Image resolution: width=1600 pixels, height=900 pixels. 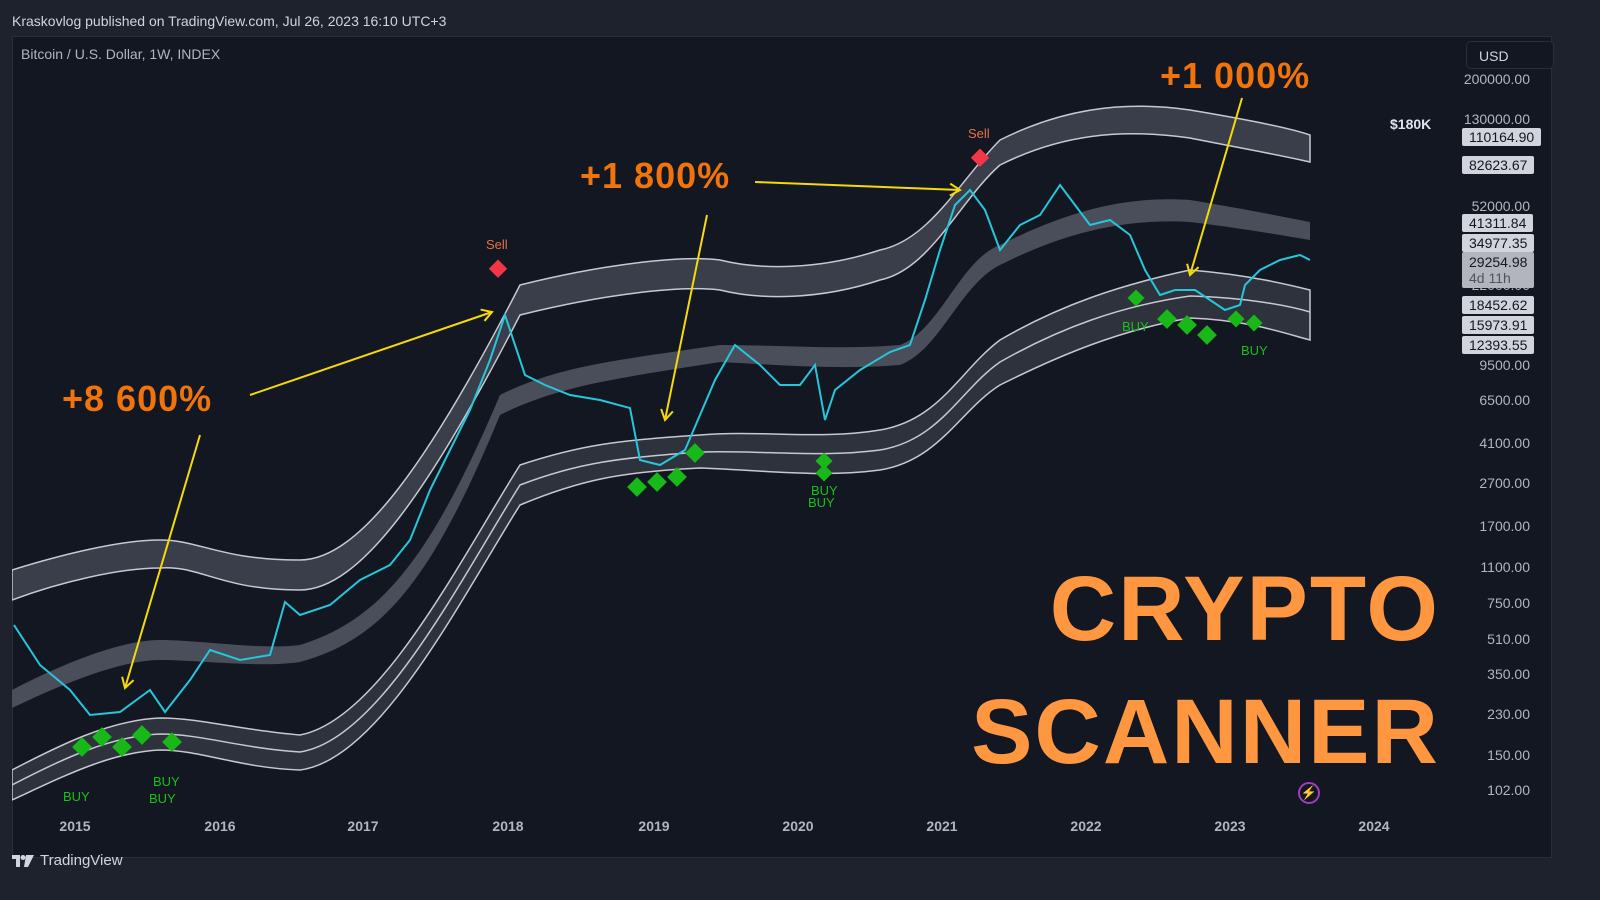 What do you see at coordinates (1502, 137) in the screenshot?
I see `price-level-box: 110164.90` at bounding box center [1502, 137].